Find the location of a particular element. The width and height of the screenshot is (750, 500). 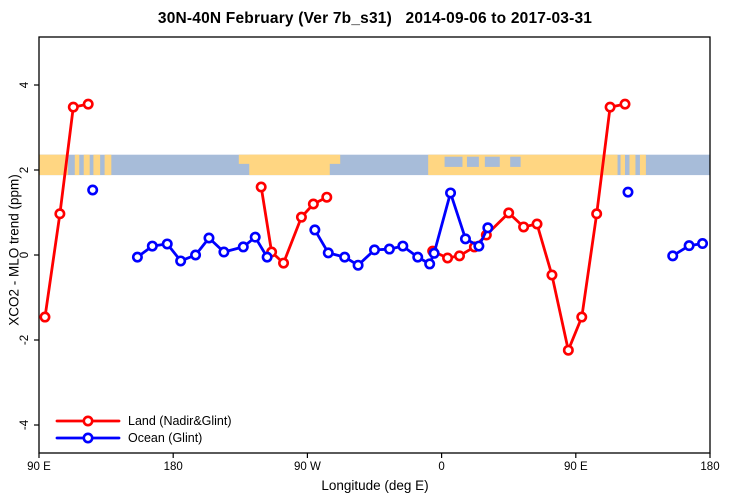

legend-label-ocean: Ocean (Glint) is located at coordinates (165, 438).